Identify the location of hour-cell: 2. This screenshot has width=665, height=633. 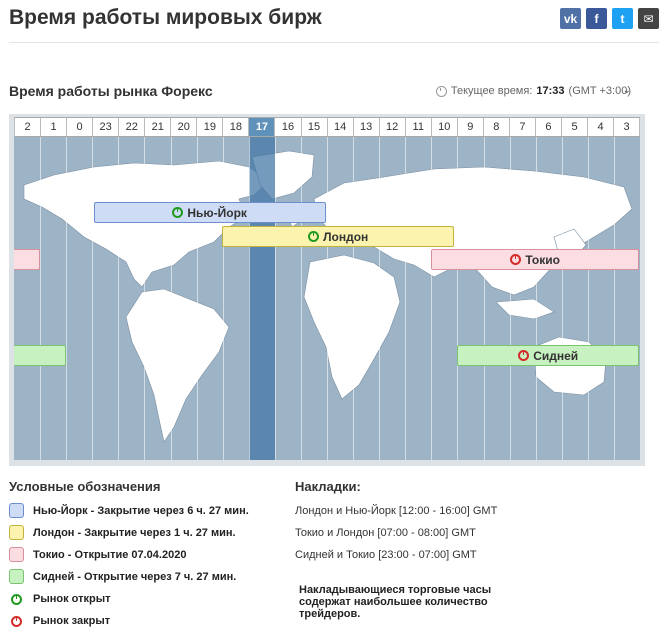
(27, 127).